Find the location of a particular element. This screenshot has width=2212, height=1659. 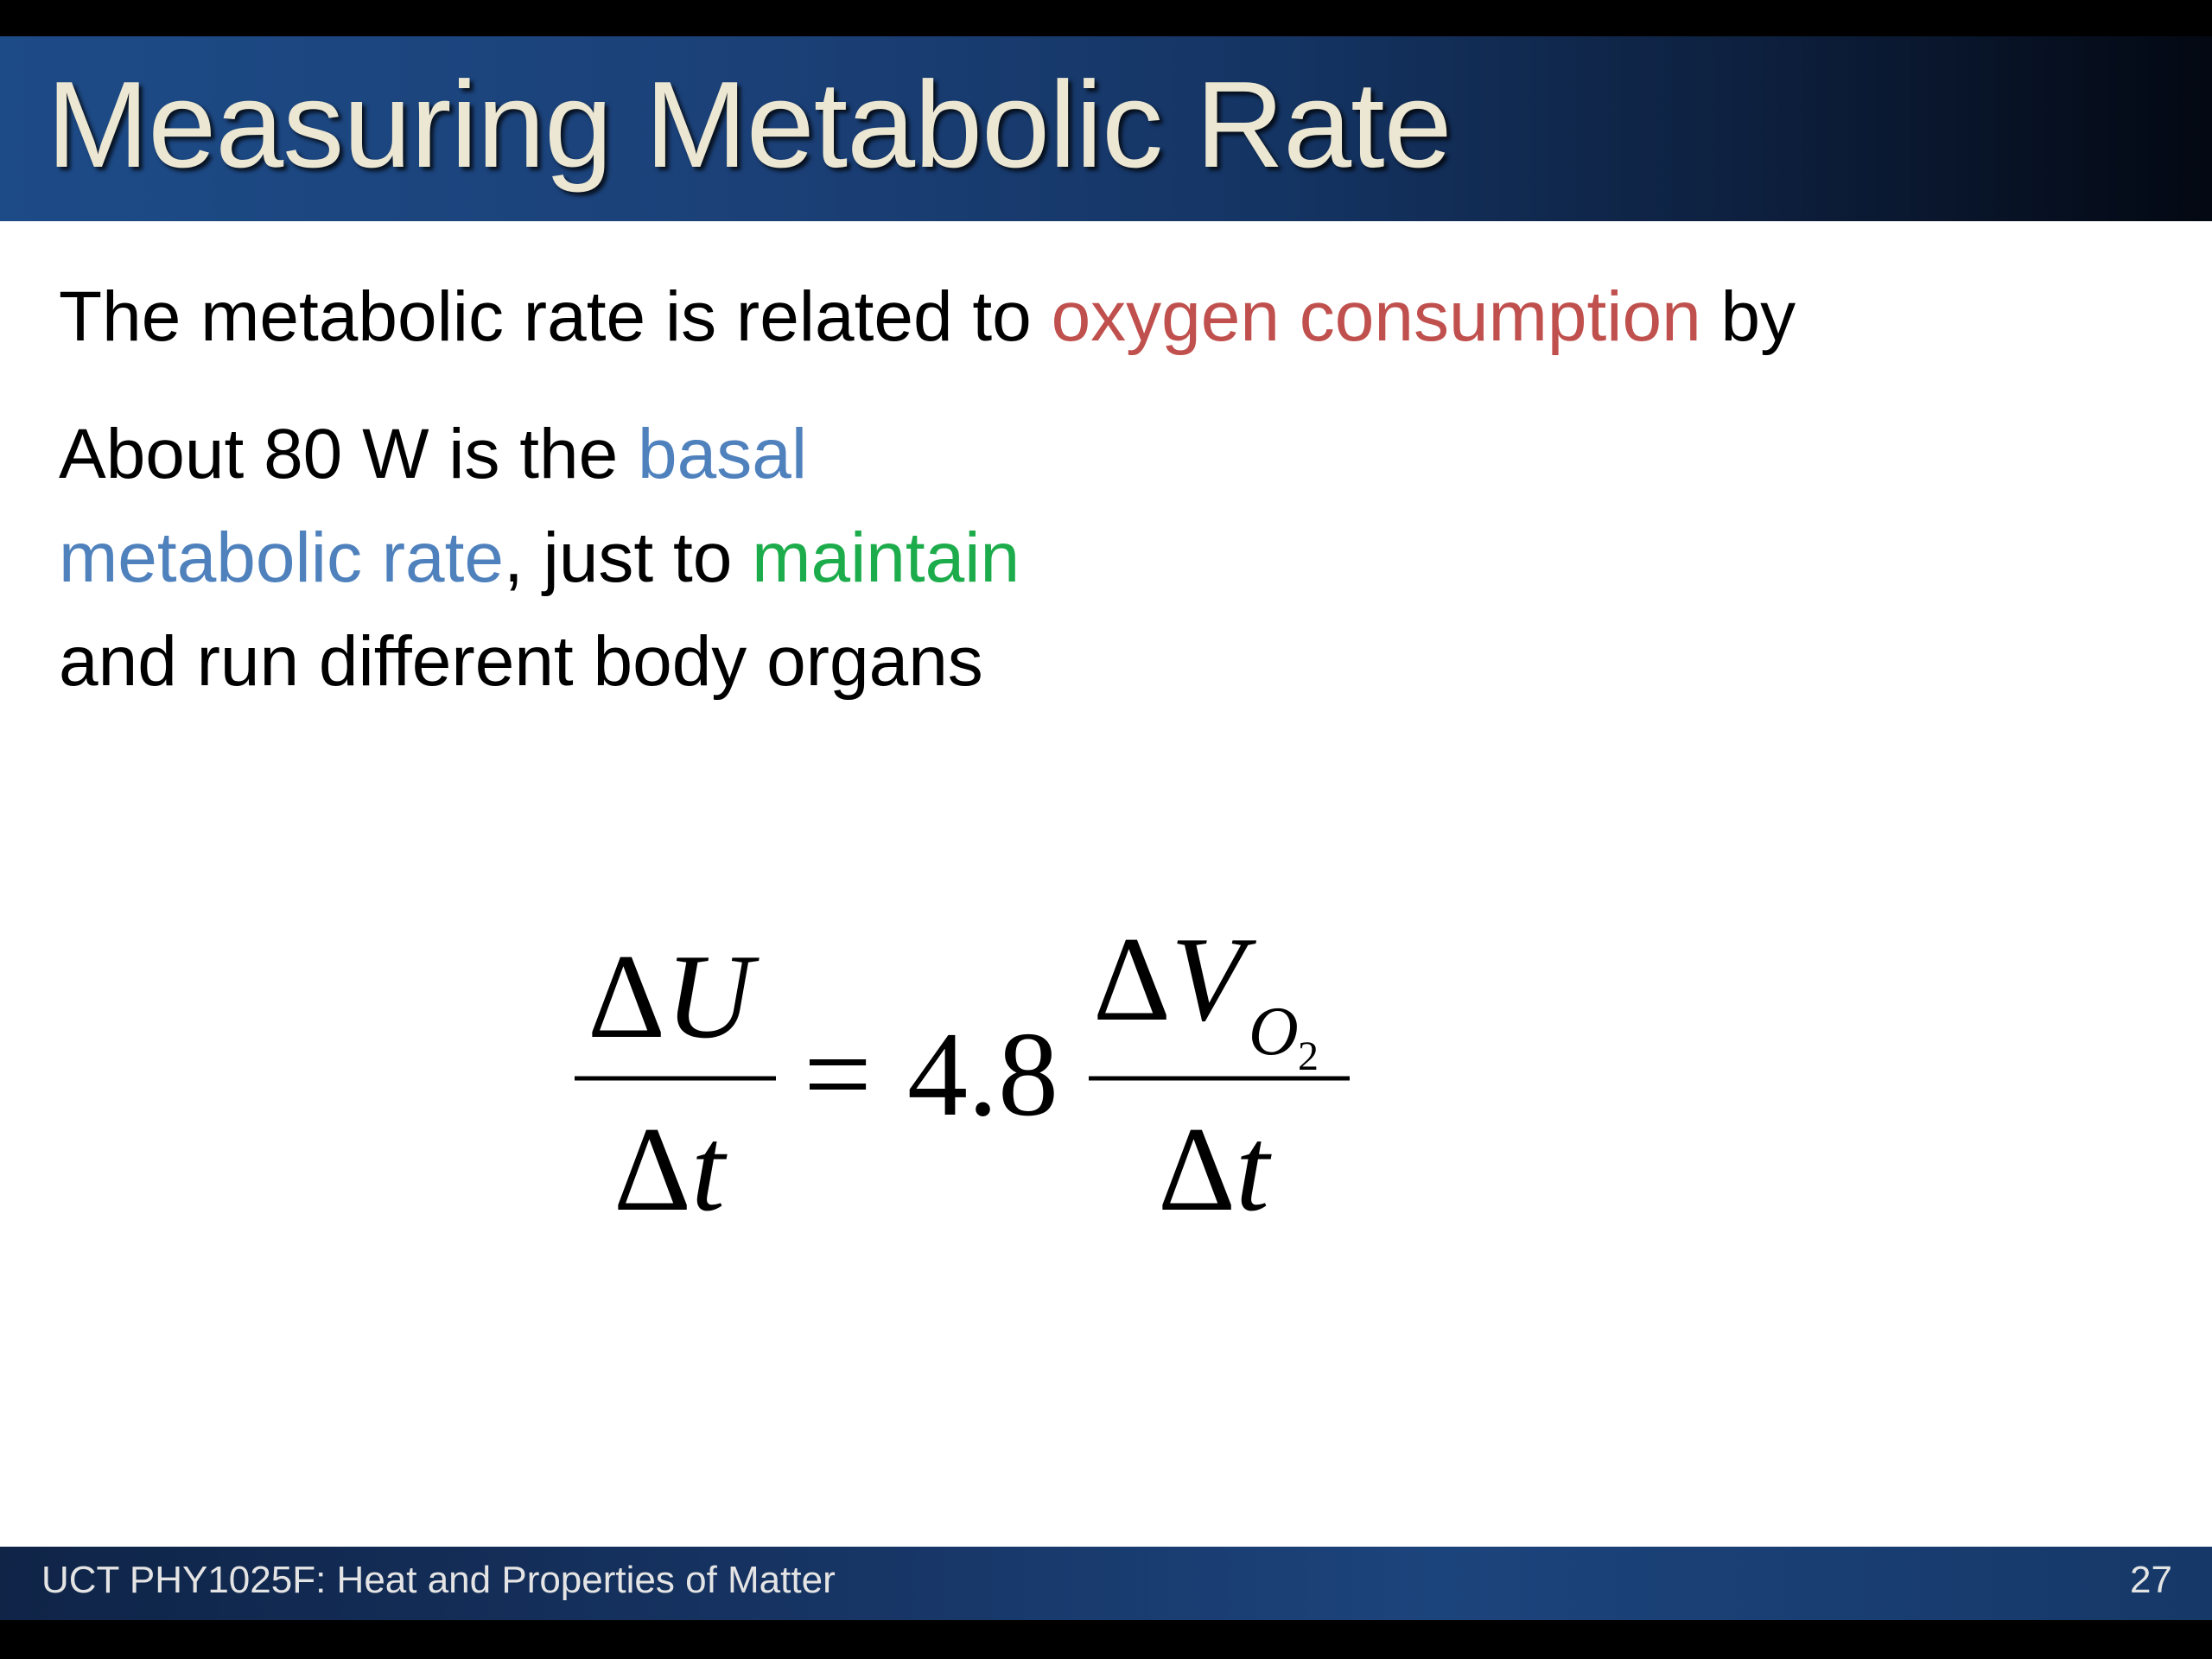

subscript-o: O is located at coordinates (1274, 1032).